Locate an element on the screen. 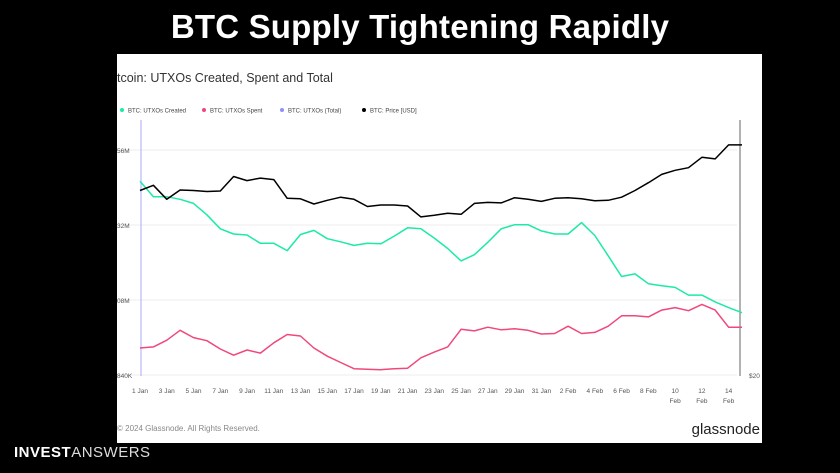 Image resolution: width=840 pixels, height=473 pixels. slide-title: BTC Supply Tightening Rapidly is located at coordinates (420, 26).